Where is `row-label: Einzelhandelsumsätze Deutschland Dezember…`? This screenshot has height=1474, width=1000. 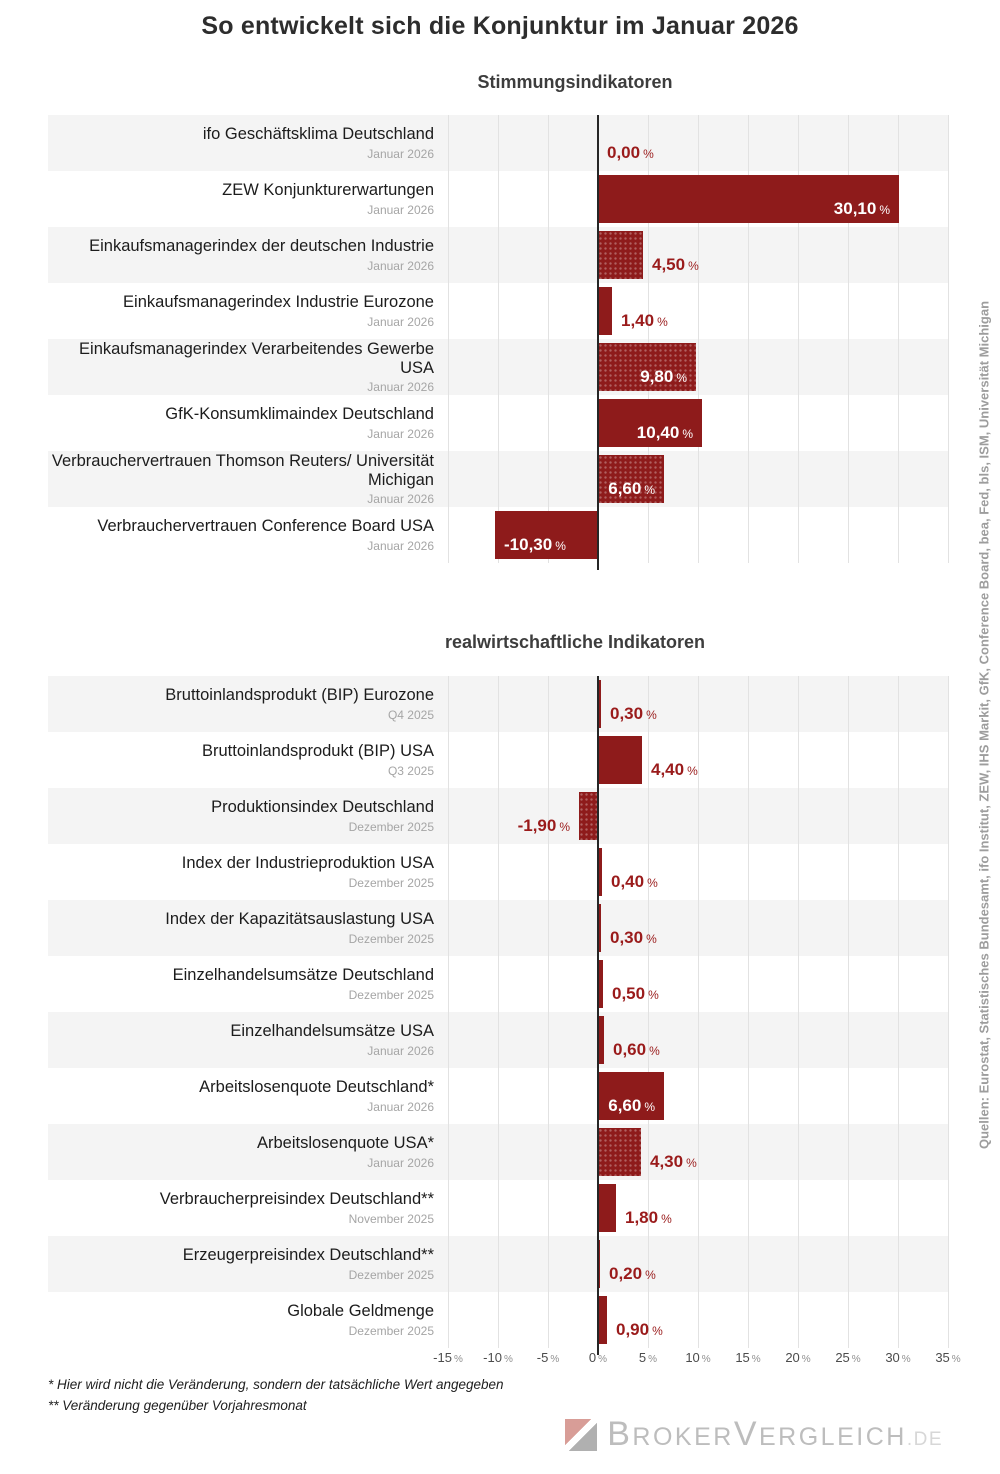 row-label: Einzelhandelsumsätze Deutschland Dezember… is located at coordinates (248, 984).